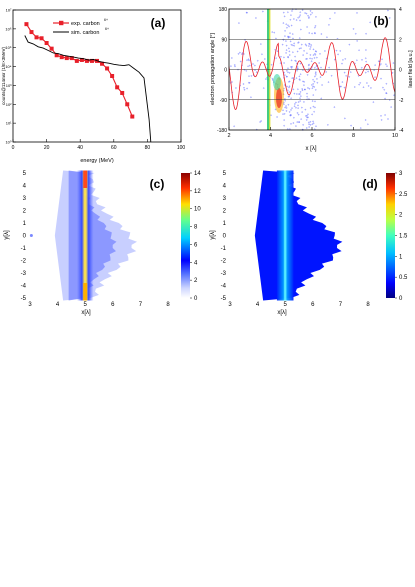  I want to click on cbar-tick-label: 2, so click(401, 216).